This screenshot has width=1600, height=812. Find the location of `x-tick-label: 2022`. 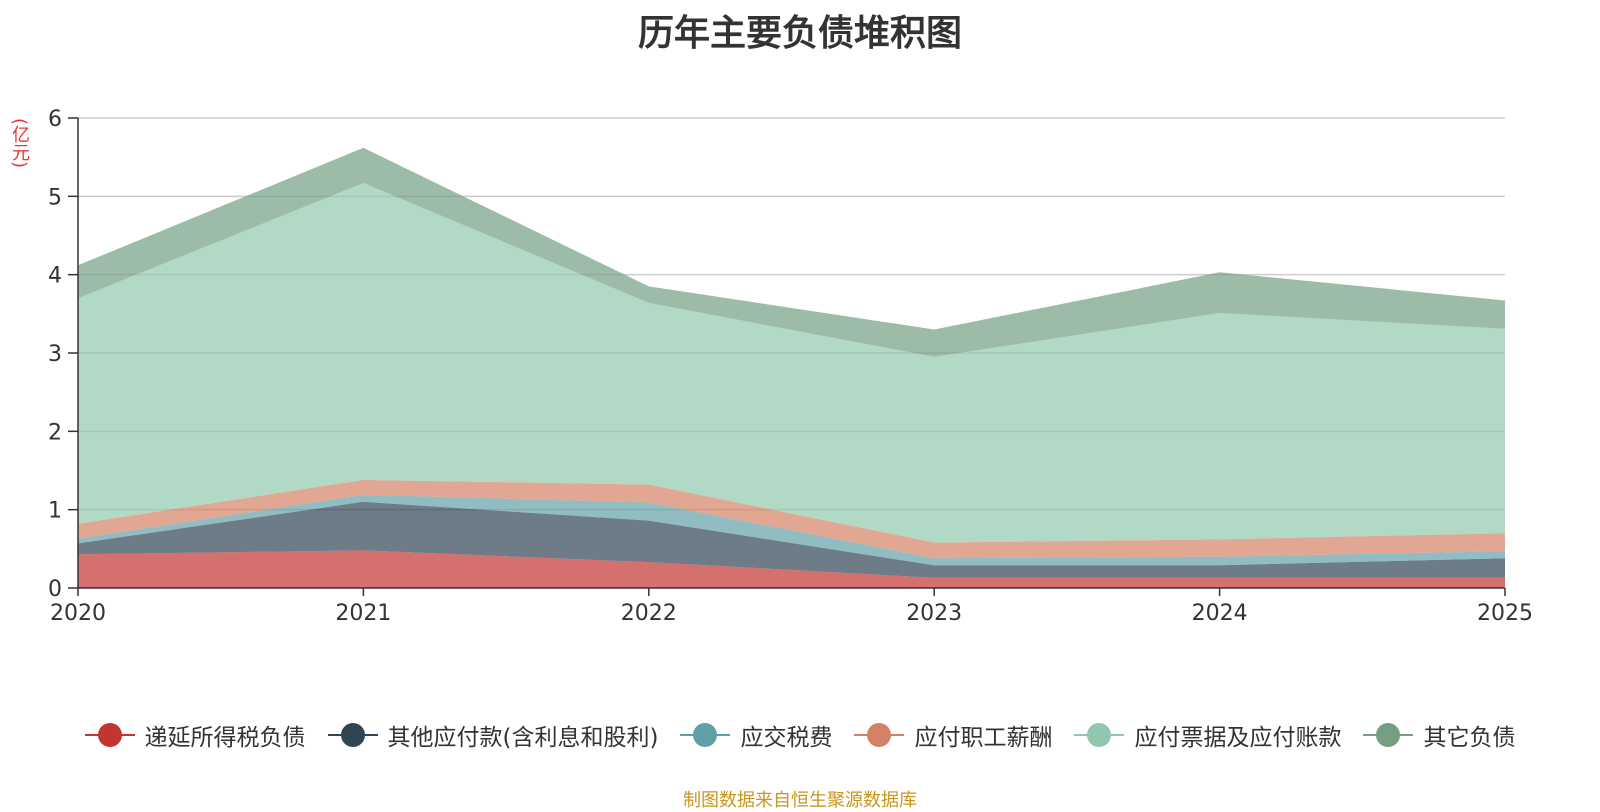

x-tick-label: 2022 is located at coordinates (649, 613).